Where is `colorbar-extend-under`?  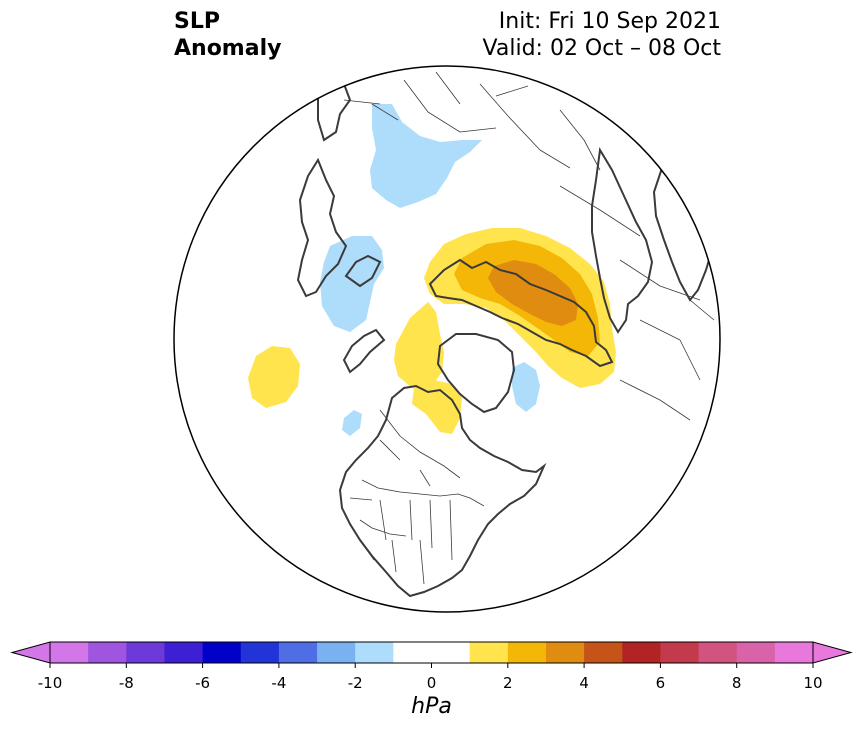 colorbar-extend-under is located at coordinates (30, 652).